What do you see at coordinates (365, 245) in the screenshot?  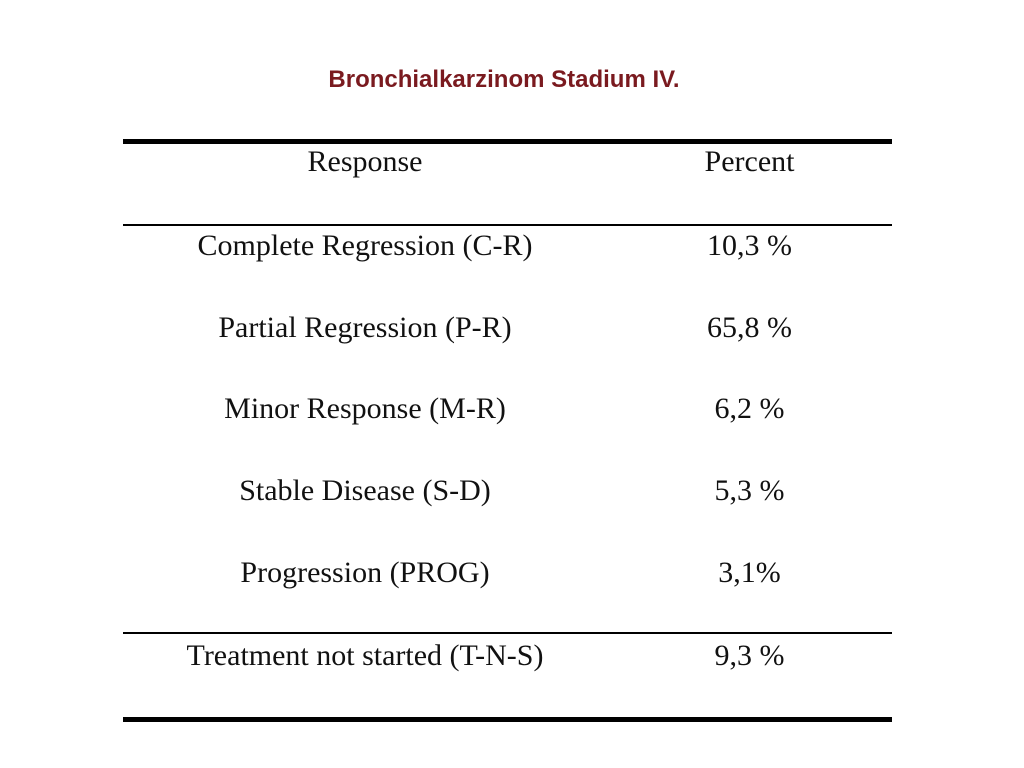 I see `row-response: Complete Regression (C-R)` at bounding box center [365, 245].